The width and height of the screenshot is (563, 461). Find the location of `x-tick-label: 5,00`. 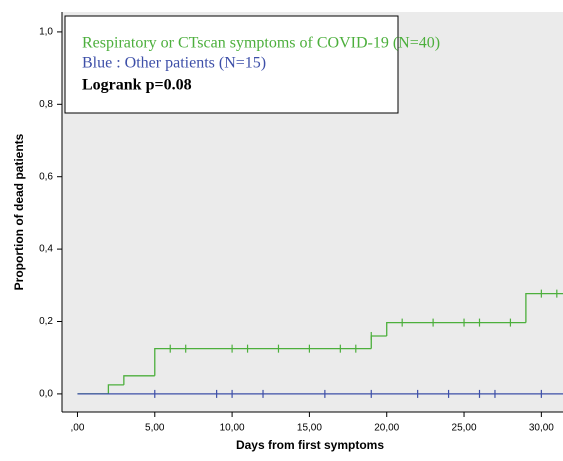

x-tick-label: 5,00 is located at coordinates (155, 428).